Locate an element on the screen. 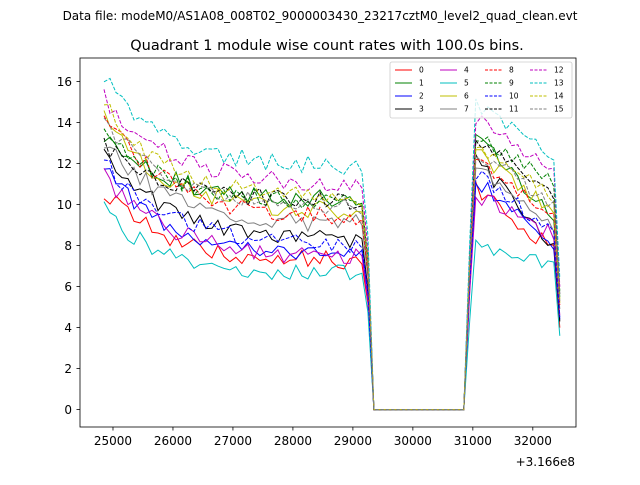 The height and width of the screenshot is (485, 640). legend-box is located at coordinates (481, 90).